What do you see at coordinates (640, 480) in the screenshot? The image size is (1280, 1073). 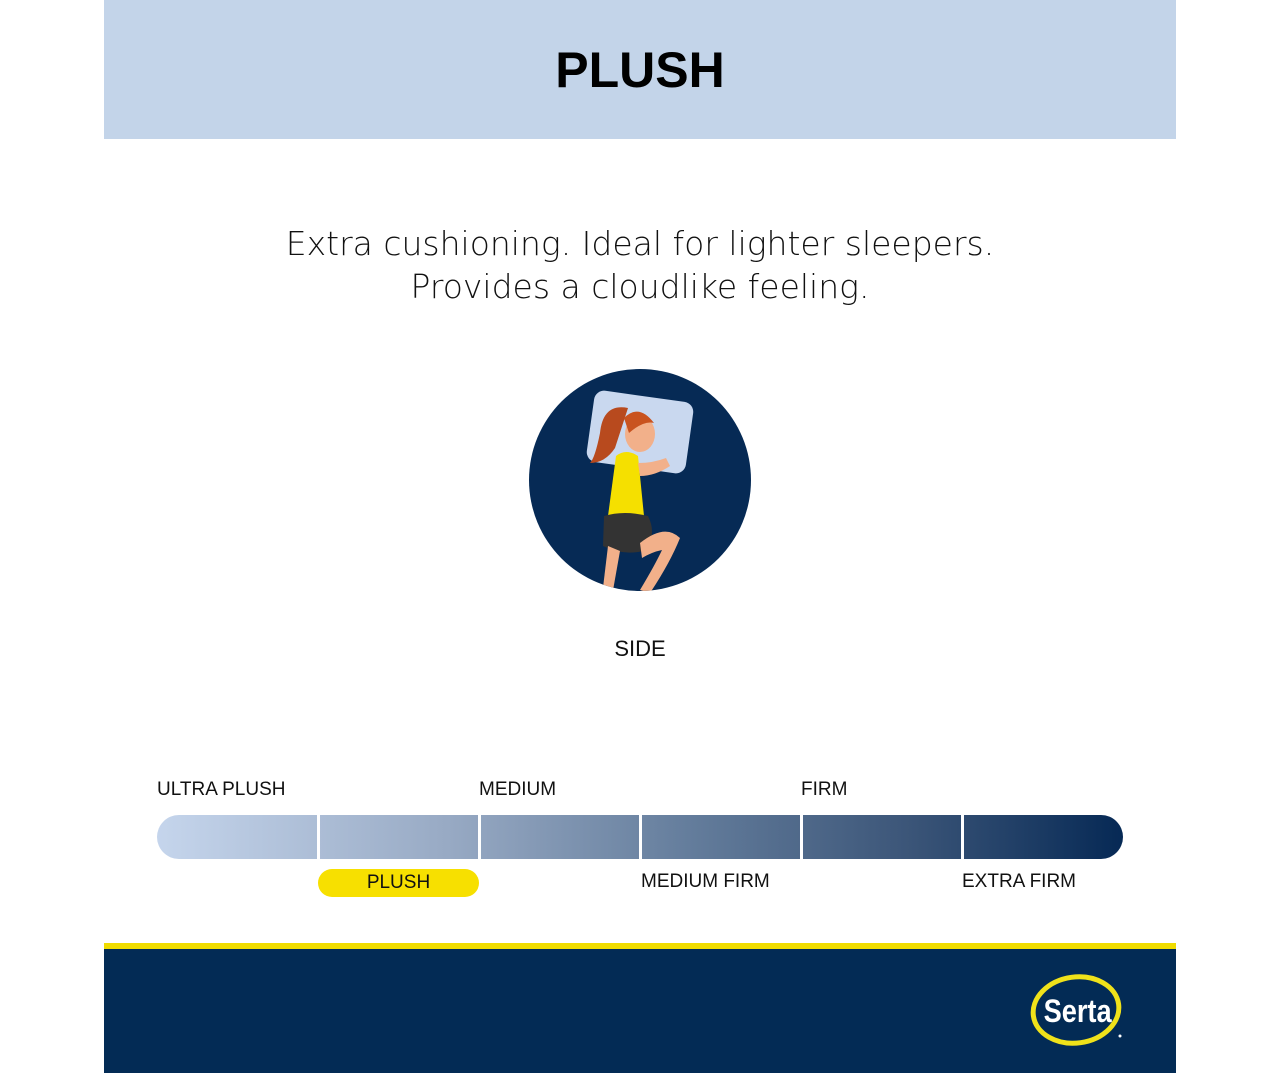 I see `side-sleeper-icon` at bounding box center [640, 480].